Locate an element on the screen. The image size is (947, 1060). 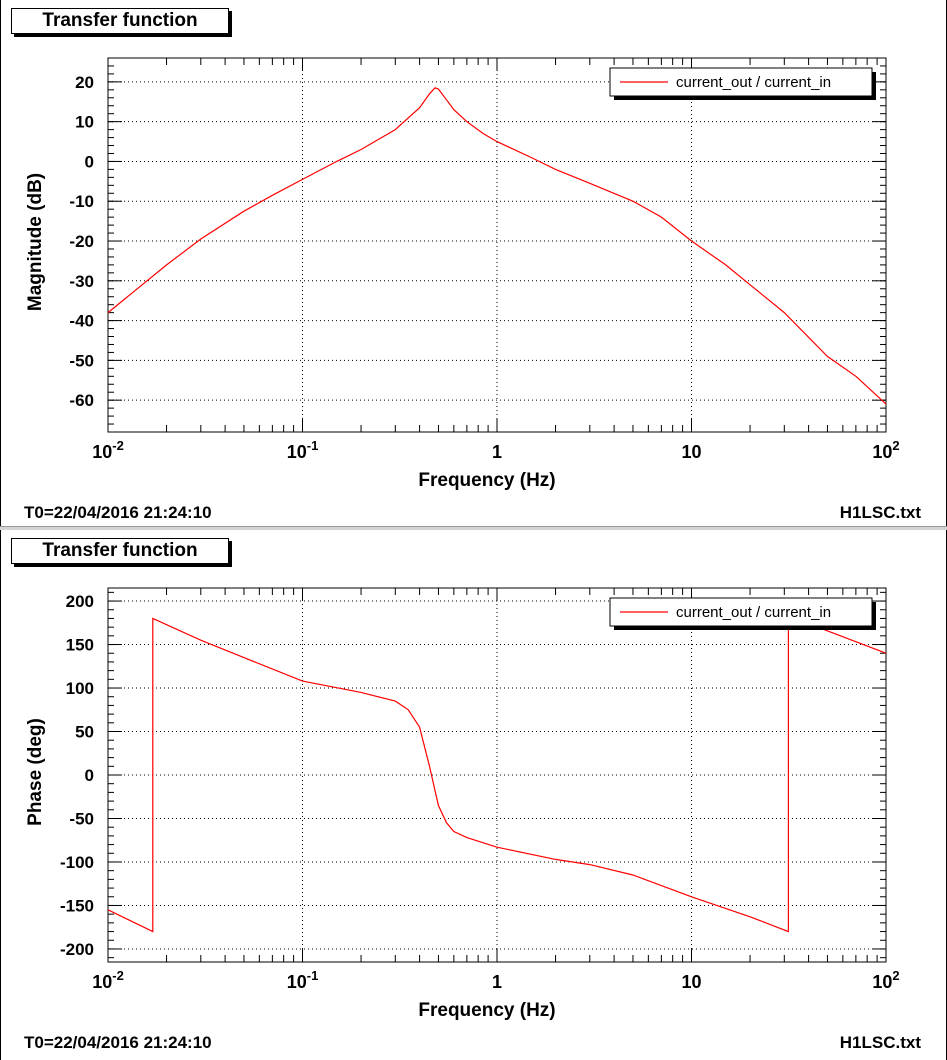
y-tick-label: 20 is located at coordinates (84, 82).